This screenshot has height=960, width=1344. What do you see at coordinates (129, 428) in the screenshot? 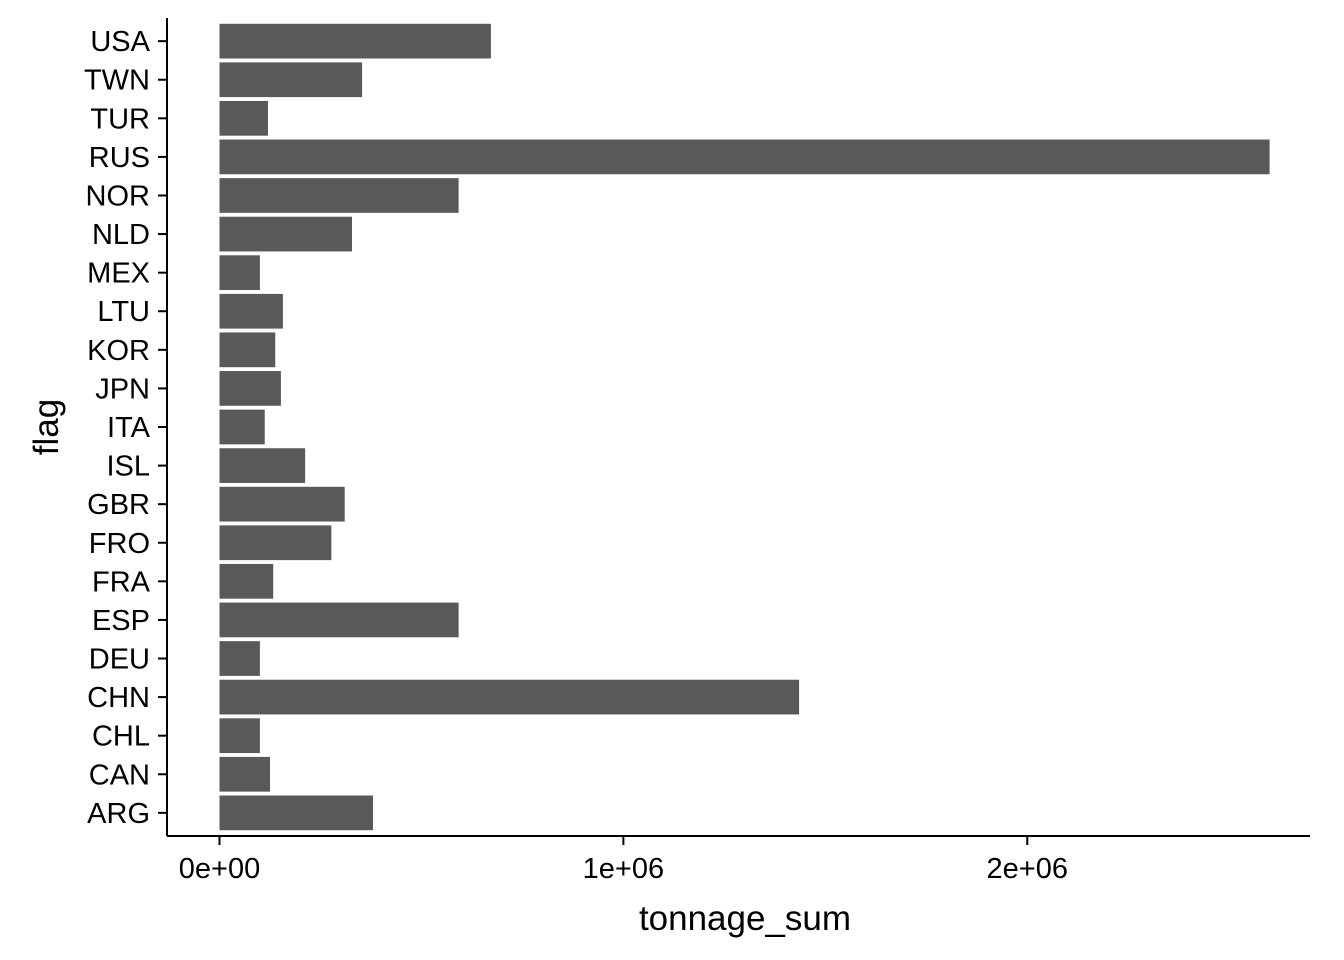
I see `y-tick-label-ita: ITA` at bounding box center [129, 428].